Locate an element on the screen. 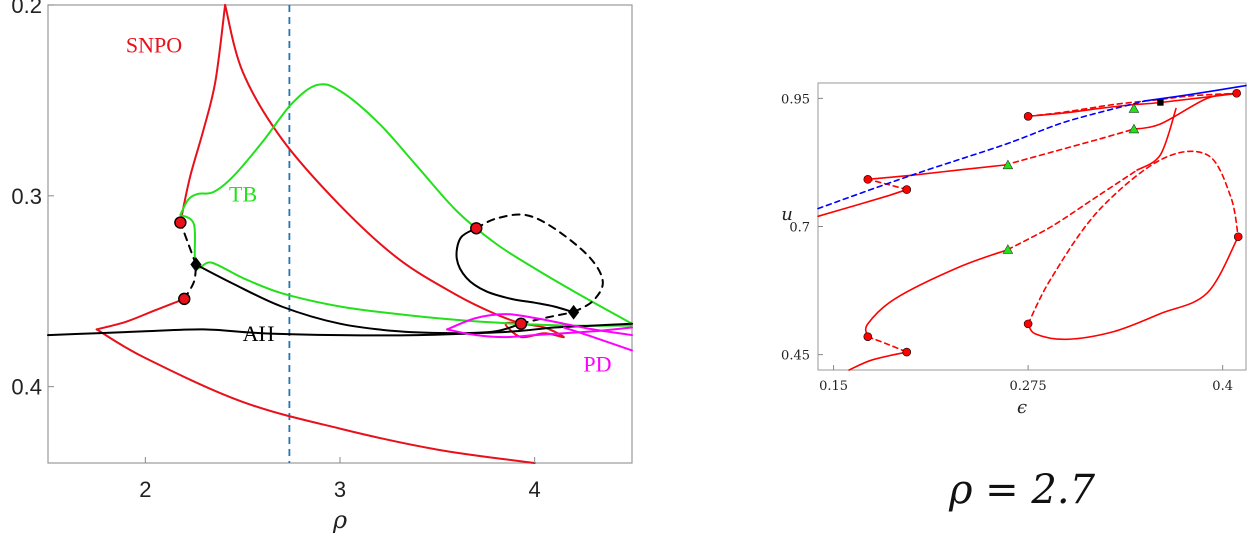 This screenshot has height=539, width=1255. x-tick-label-2: 0.4 is located at coordinates (1222, 386).